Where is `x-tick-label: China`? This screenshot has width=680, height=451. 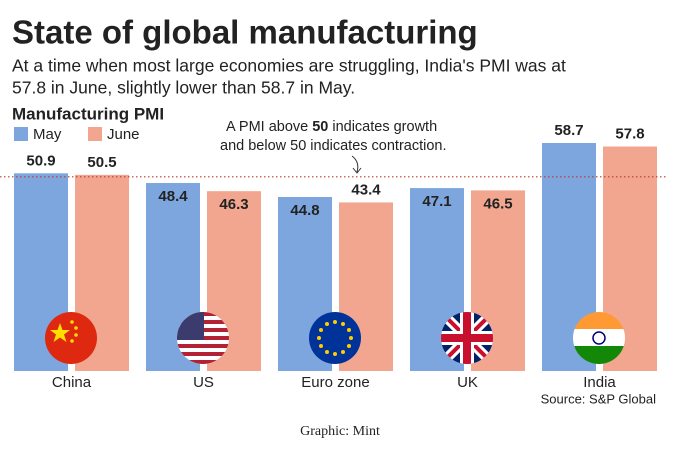
x-tick-label: China is located at coordinates (72, 382).